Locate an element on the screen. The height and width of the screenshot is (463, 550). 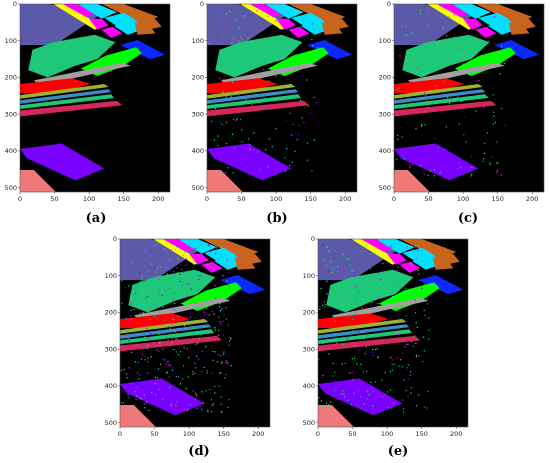
class-region-c3 is located at coordinates (286, 24).